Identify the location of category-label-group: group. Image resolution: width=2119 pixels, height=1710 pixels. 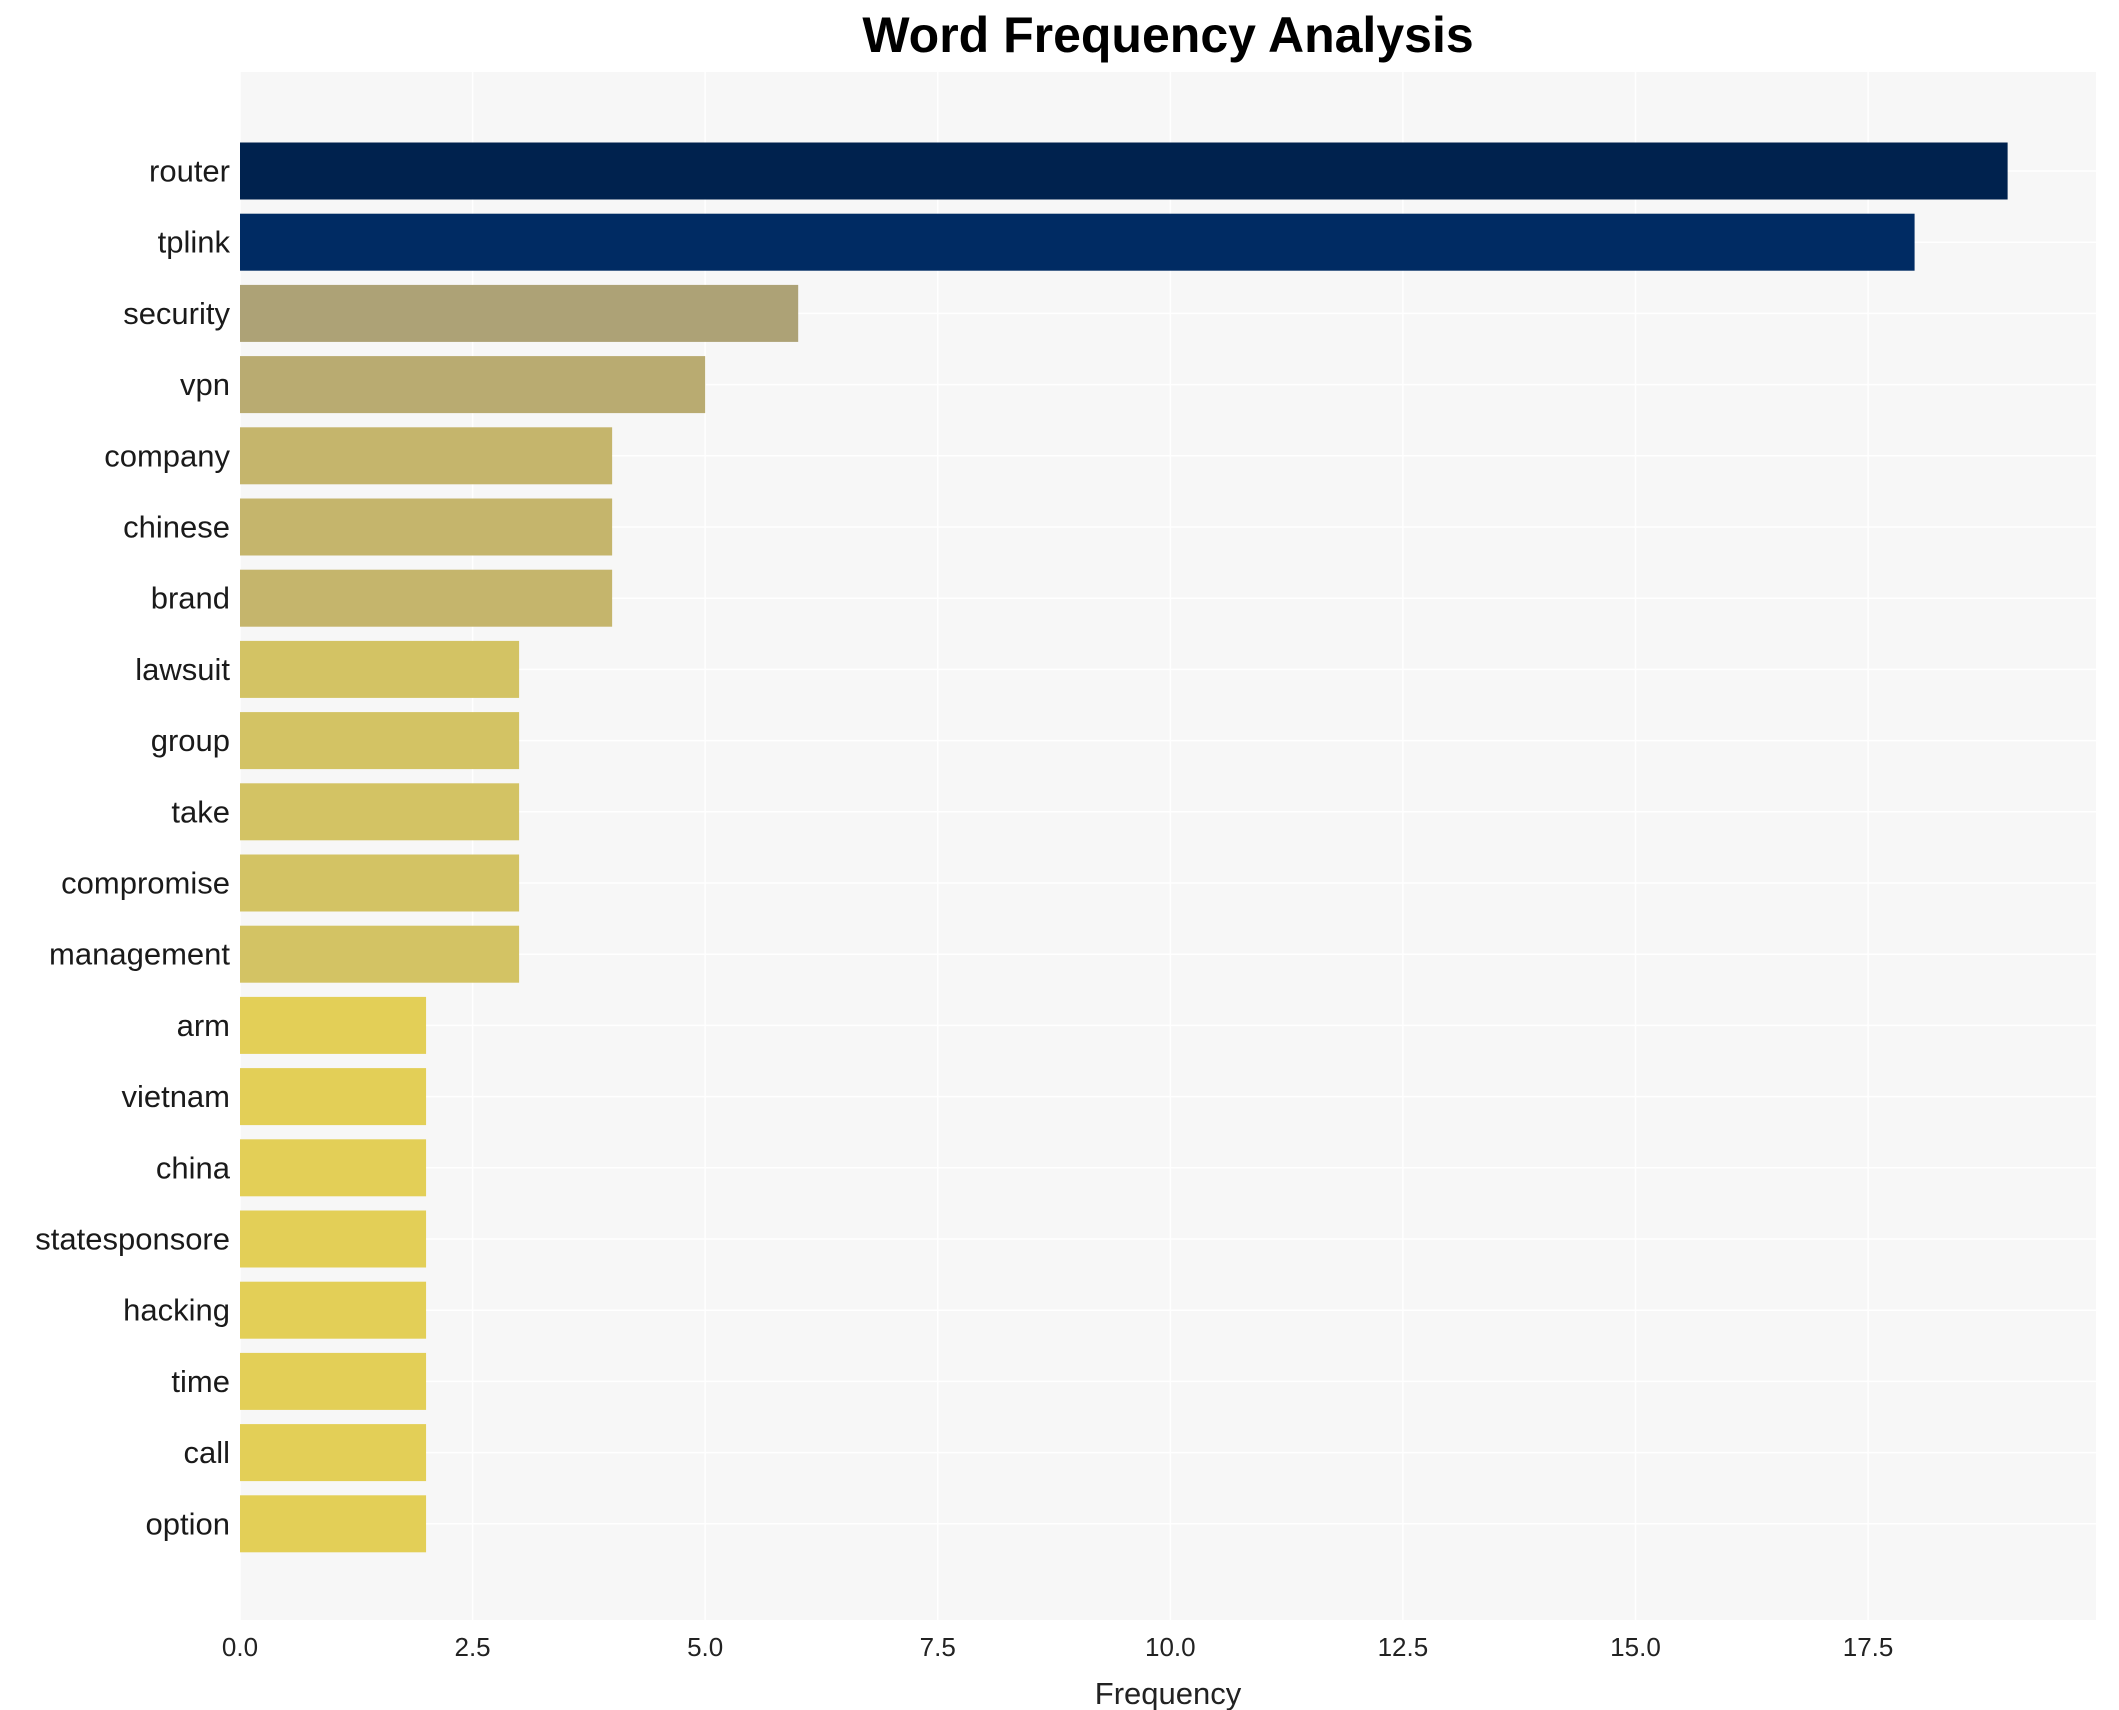
(190, 740).